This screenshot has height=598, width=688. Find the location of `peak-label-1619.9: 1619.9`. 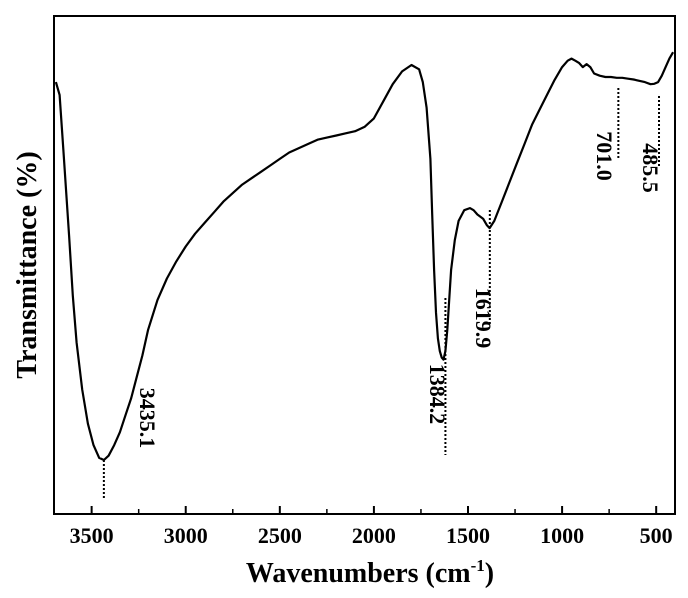

peak-label-1619.9: 1619.9 is located at coordinates (483, 318).